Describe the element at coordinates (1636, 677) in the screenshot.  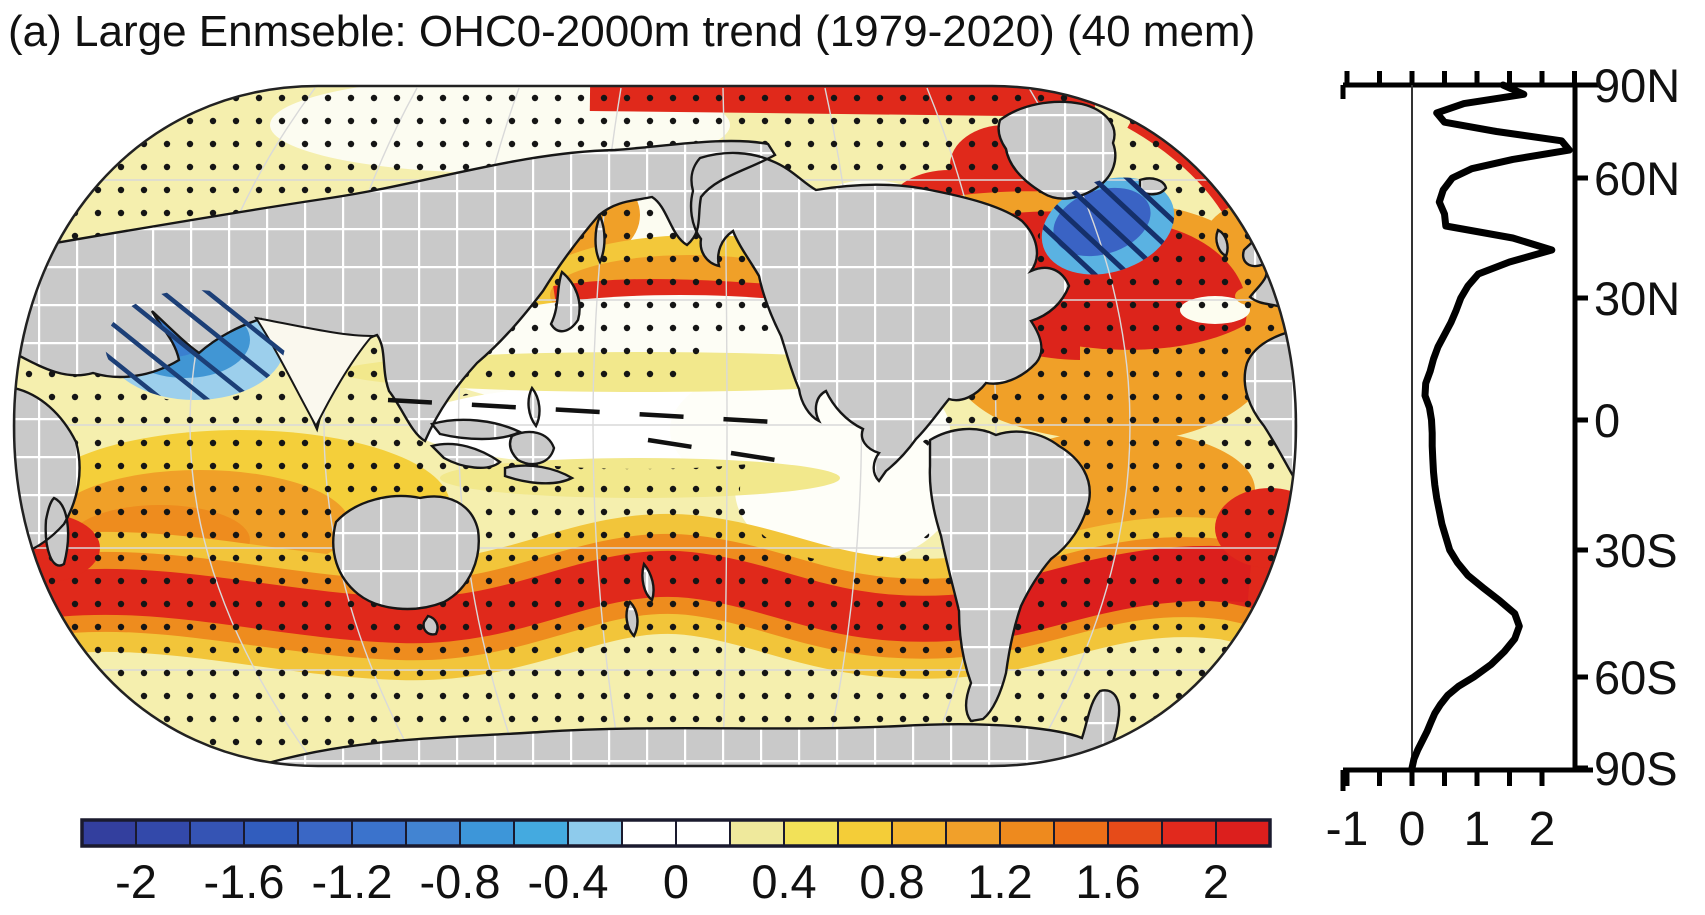
I see `zonal-lat-tick-label: 60S` at that location.